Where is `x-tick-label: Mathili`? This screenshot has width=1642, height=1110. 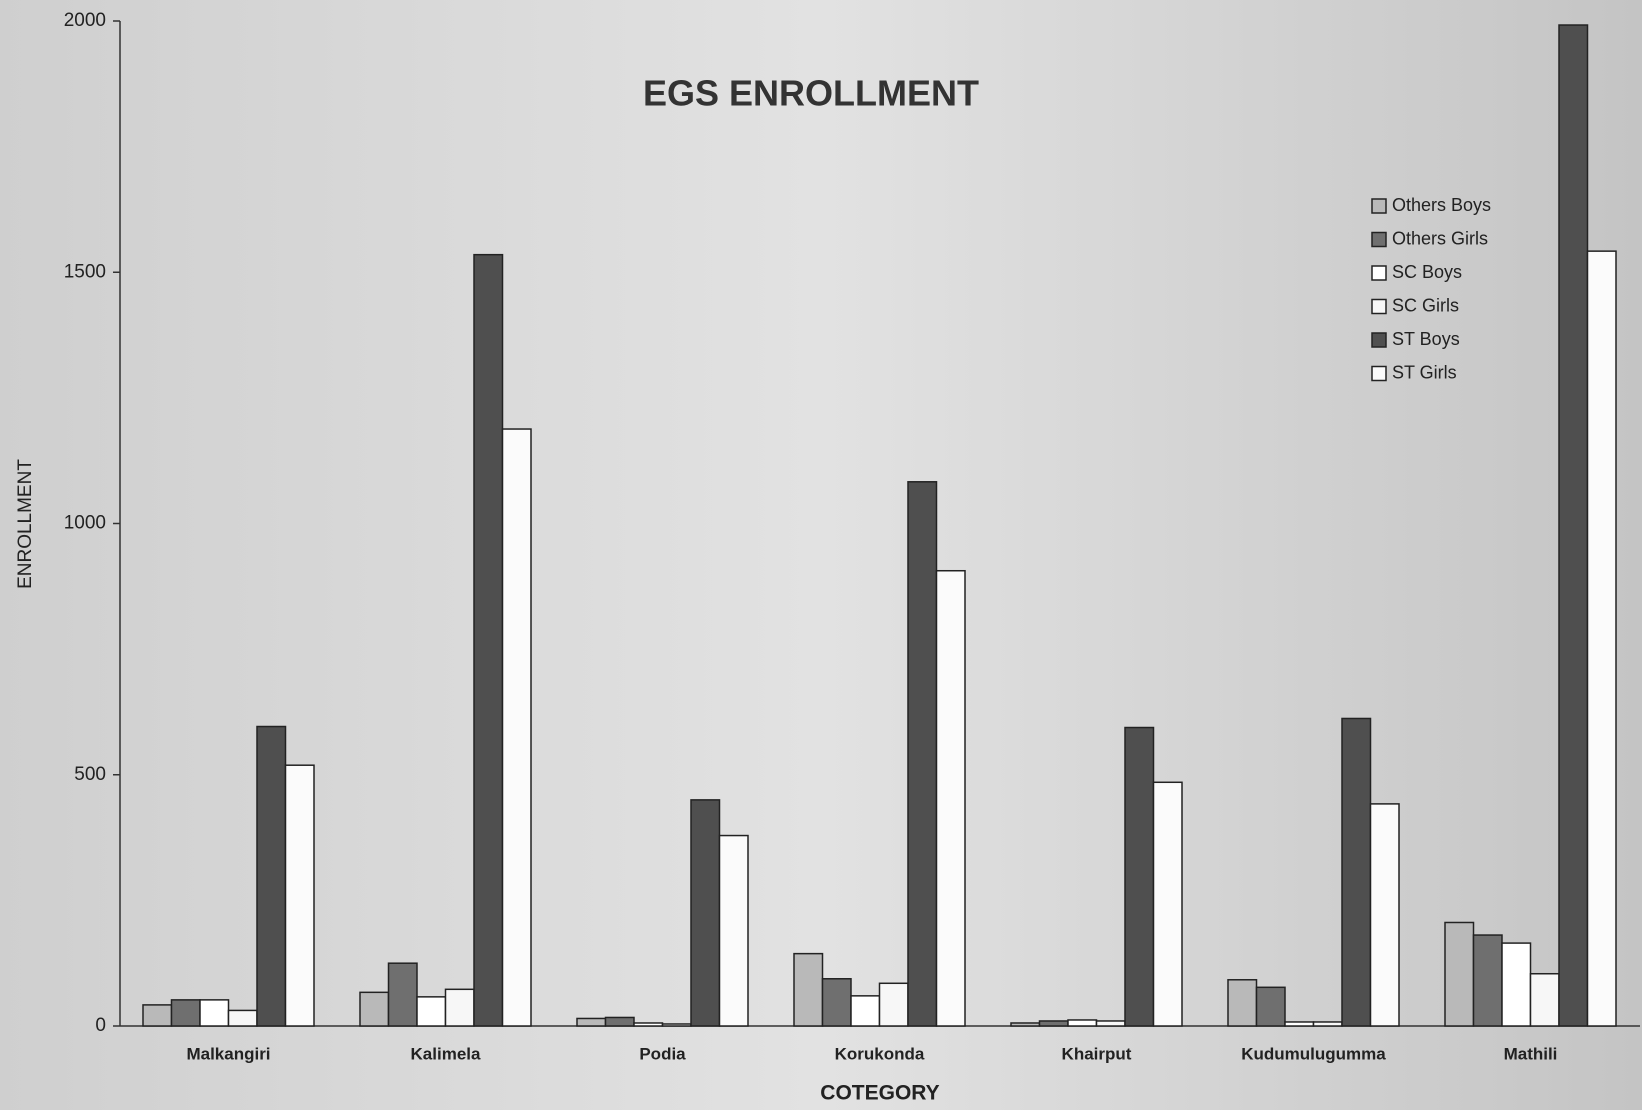
x-tick-label: Mathili is located at coordinates (1531, 1053).